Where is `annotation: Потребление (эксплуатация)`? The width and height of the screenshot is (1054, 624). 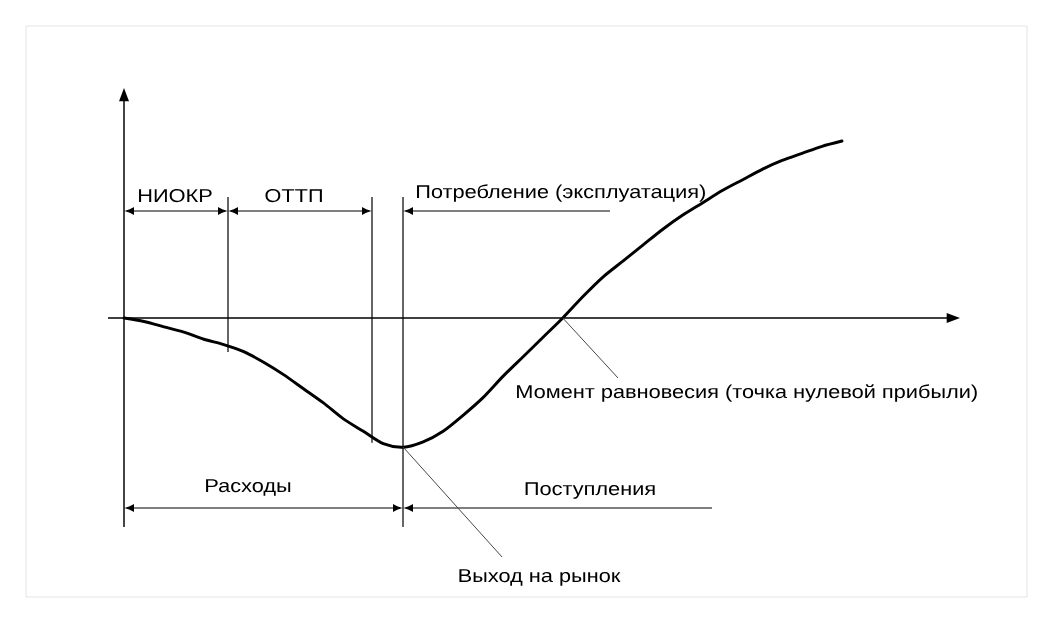 annotation: Потребление (эксплуатация) is located at coordinates (561, 193).